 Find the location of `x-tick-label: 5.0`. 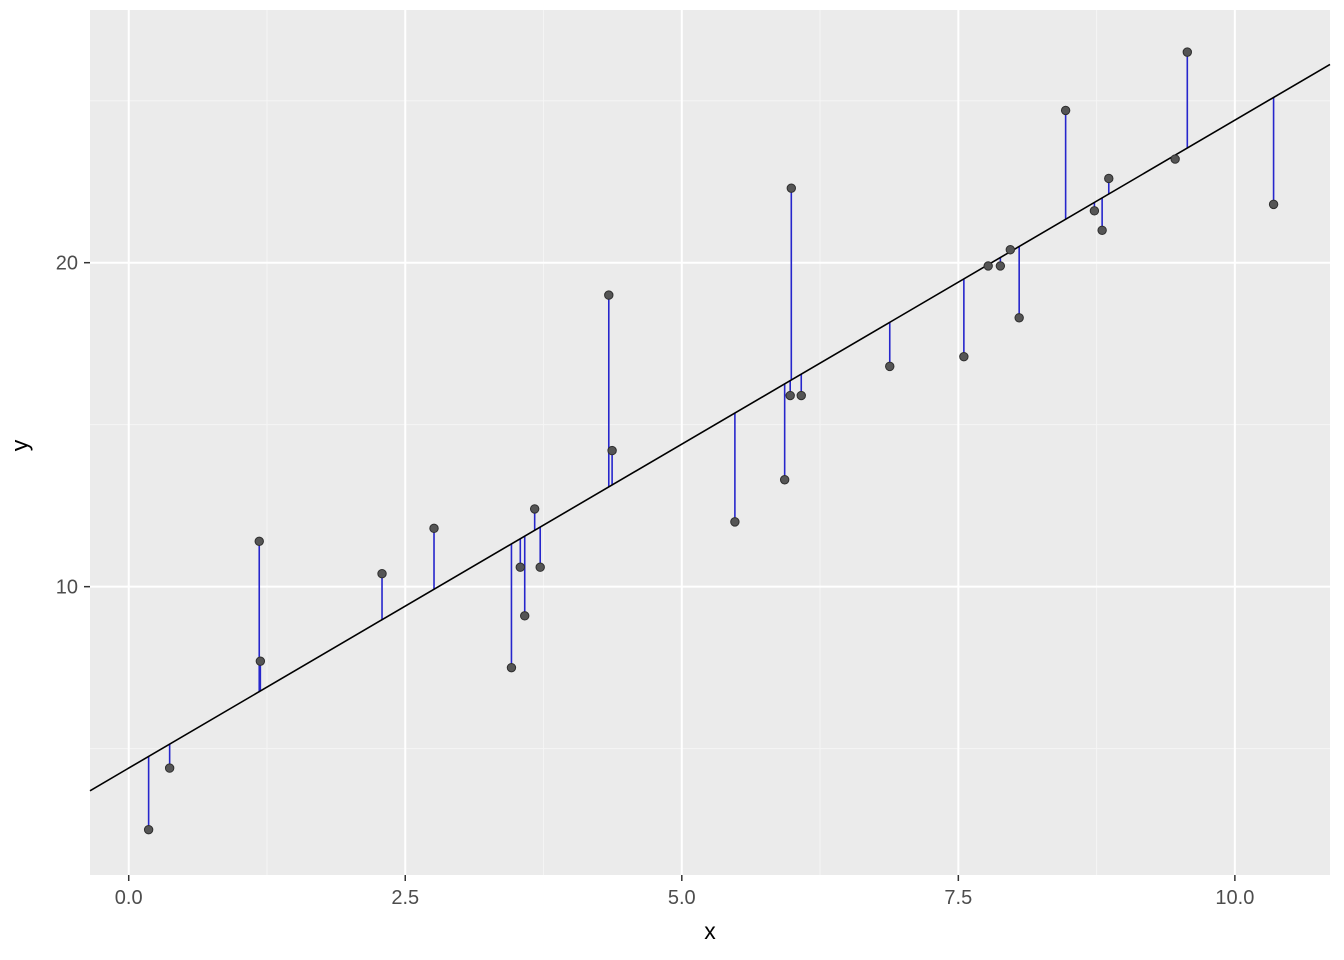

x-tick-label: 5.0 is located at coordinates (682, 898).